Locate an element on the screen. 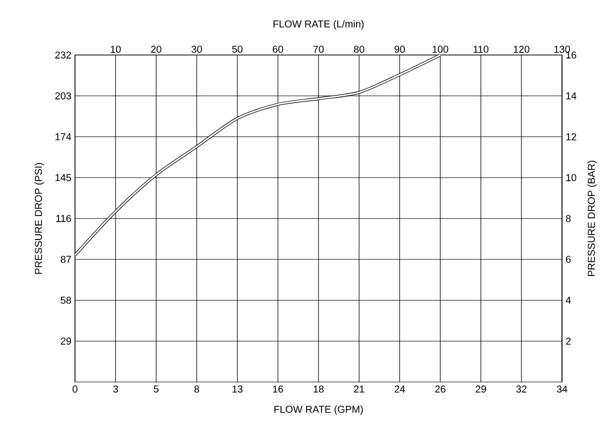 The image size is (615, 439). y-tick-label: 87 is located at coordinates (65, 259).